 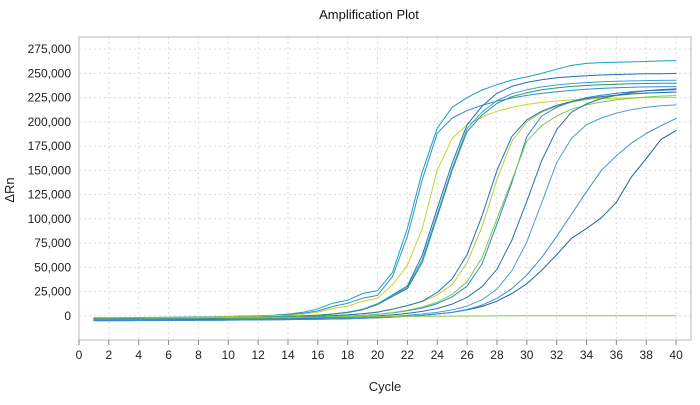 I want to click on x-tick-label: 14, so click(x=288, y=355).